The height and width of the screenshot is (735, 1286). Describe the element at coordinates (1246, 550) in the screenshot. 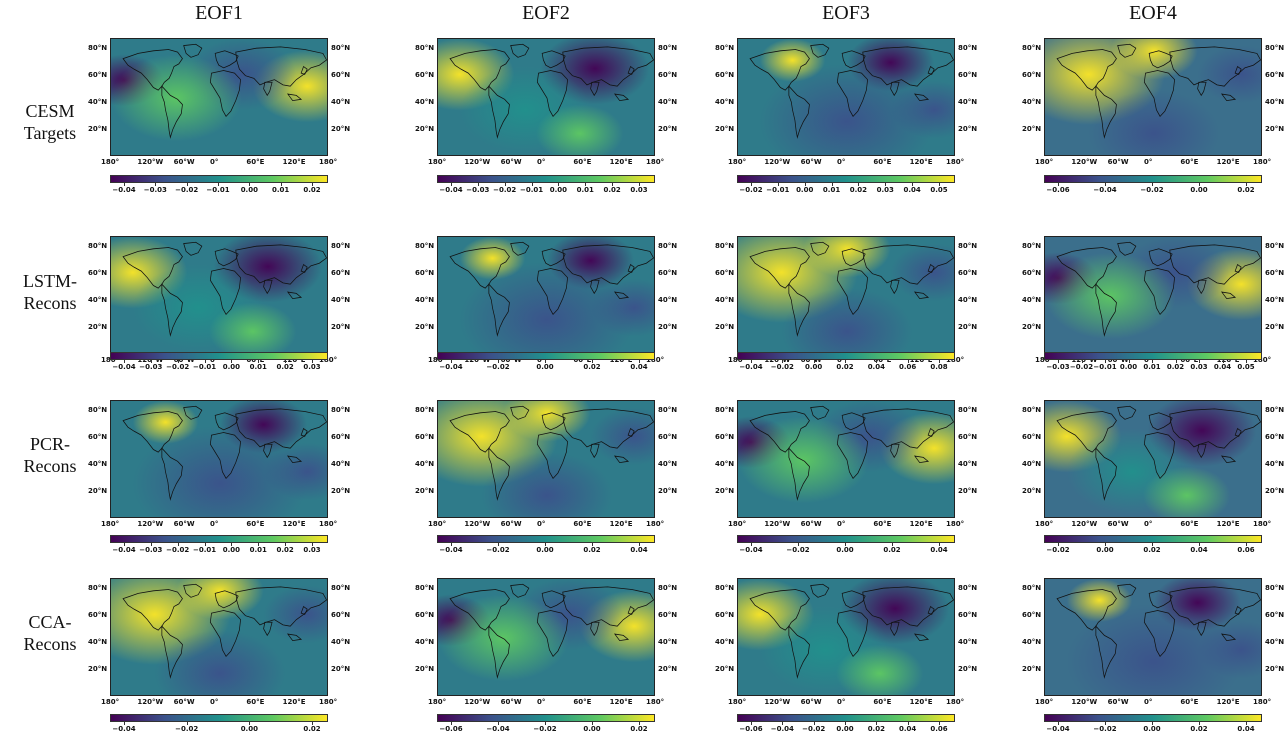

I see `colorbar-tick-label: 0.06` at that location.